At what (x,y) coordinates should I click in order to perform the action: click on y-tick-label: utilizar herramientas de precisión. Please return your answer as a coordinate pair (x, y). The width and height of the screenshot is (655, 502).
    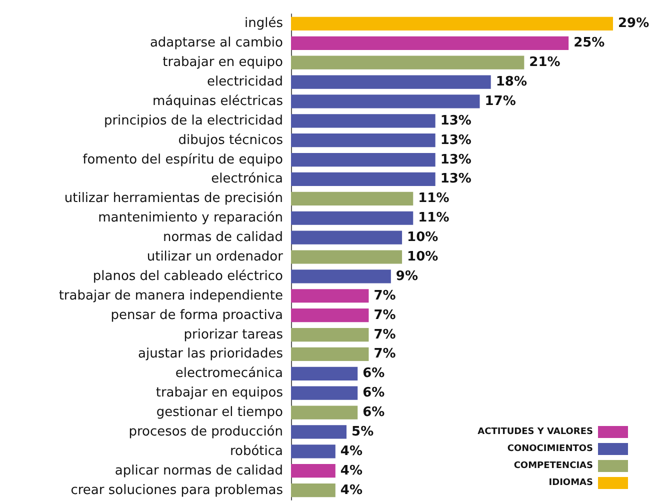
    Looking at the image, I should click on (173, 198).